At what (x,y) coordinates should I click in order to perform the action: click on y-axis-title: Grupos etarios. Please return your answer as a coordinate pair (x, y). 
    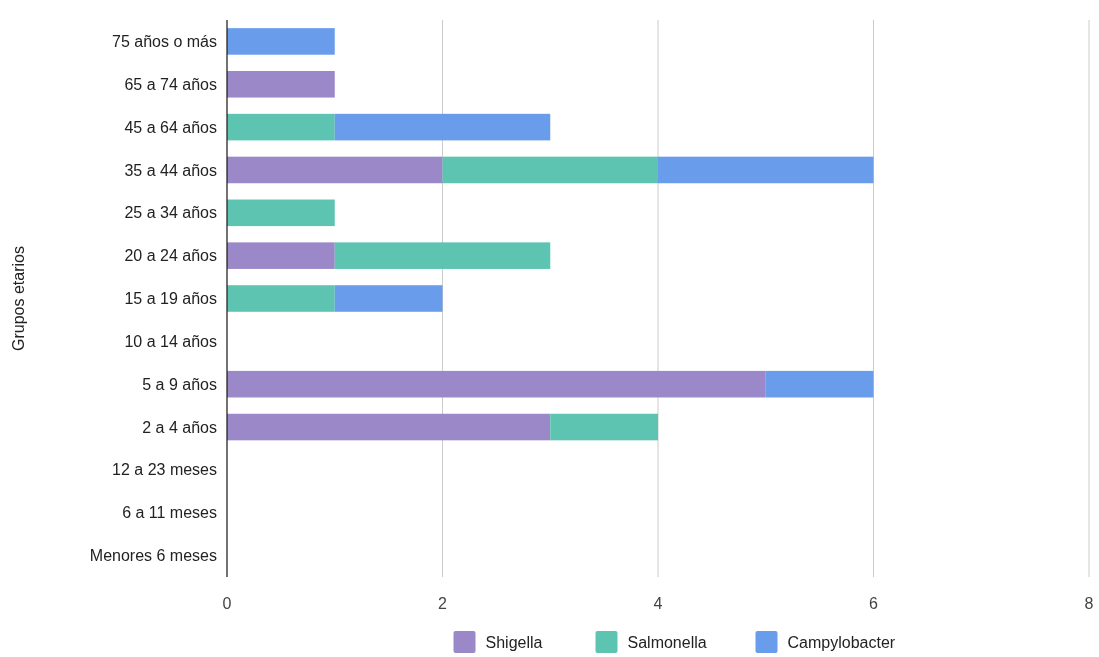
    Looking at the image, I should click on (18, 298).